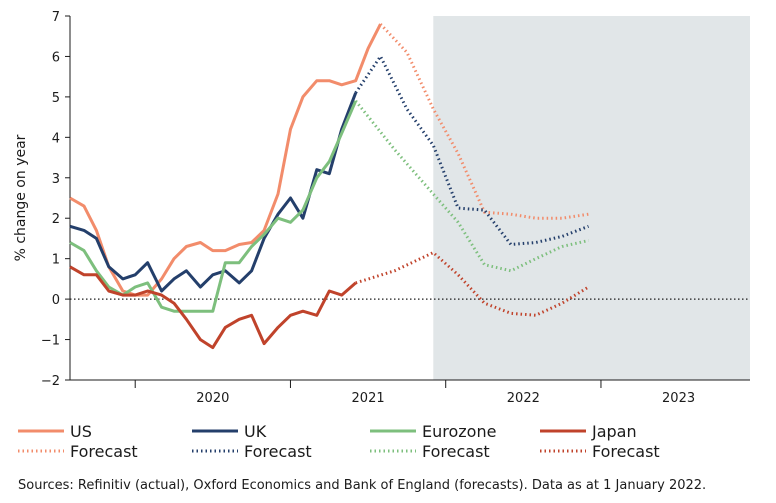 The image size is (776, 503). Describe the element at coordinates (50, 341) in the screenshot. I see `y-tick-label: −1` at that location.